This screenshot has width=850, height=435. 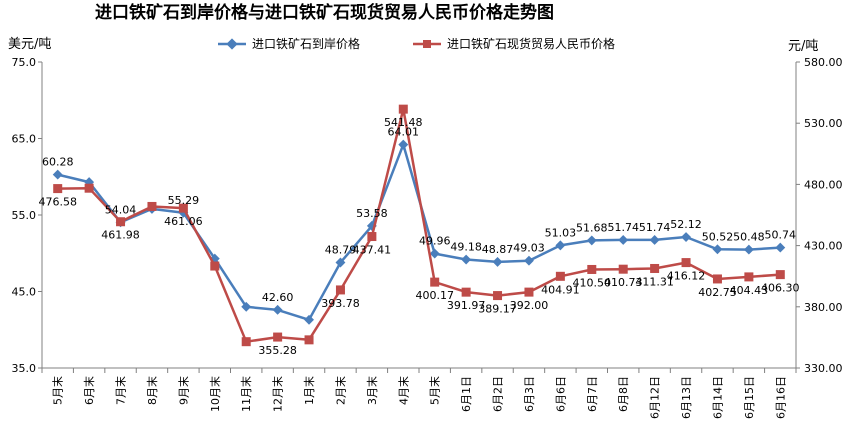 I want to click on x-tick-label: 6月7日, so click(x=592, y=394).